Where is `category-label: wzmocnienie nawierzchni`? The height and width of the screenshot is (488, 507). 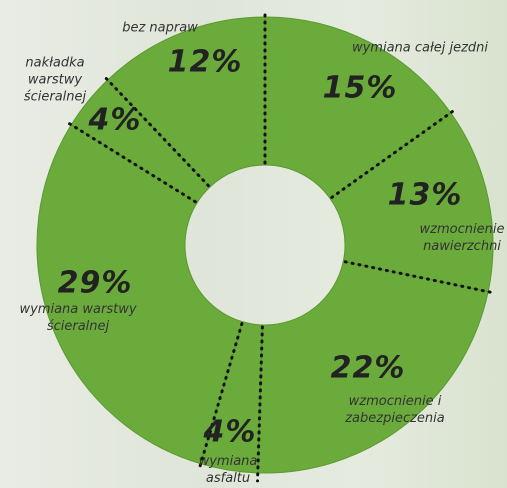
category-label: wzmocnienie nawierzchni is located at coordinates (462, 238).